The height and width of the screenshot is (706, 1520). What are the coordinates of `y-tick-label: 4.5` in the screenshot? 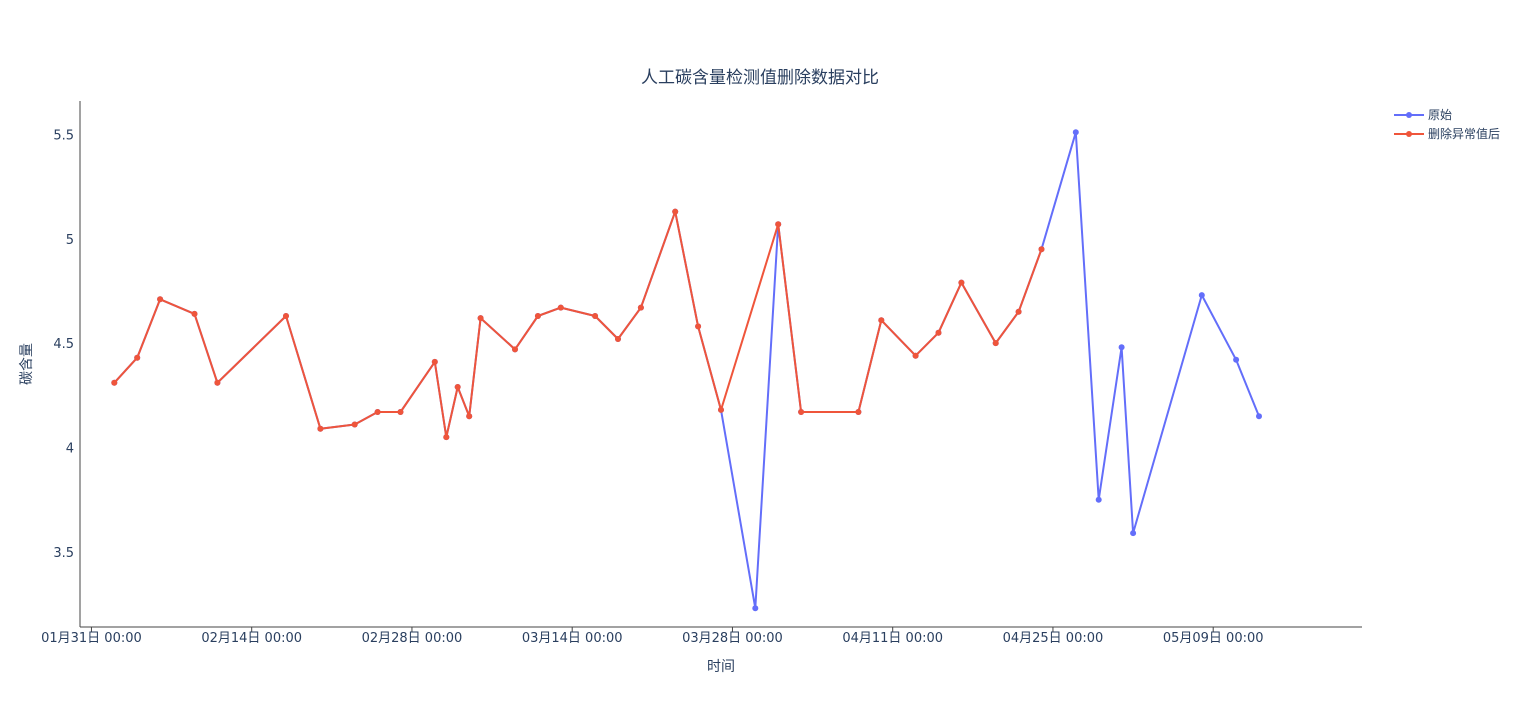 It's located at (63, 344).